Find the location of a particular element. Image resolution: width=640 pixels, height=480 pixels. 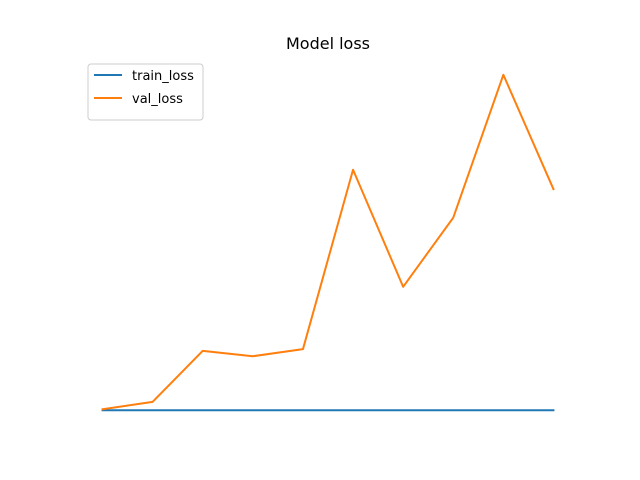

legend-label-train-loss: train_loss is located at coordinates (163, 76).